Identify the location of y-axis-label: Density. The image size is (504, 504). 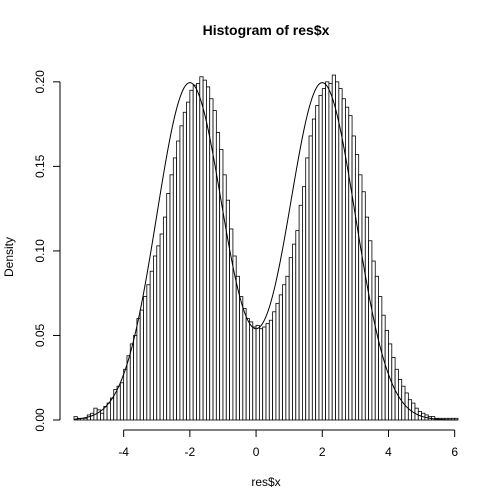
(9, 257).